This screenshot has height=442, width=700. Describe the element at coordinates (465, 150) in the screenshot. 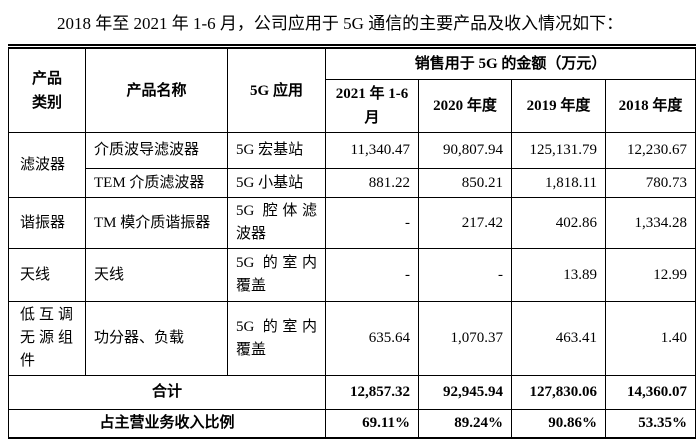

I see `cell-amount: 90,807.94` at that location.